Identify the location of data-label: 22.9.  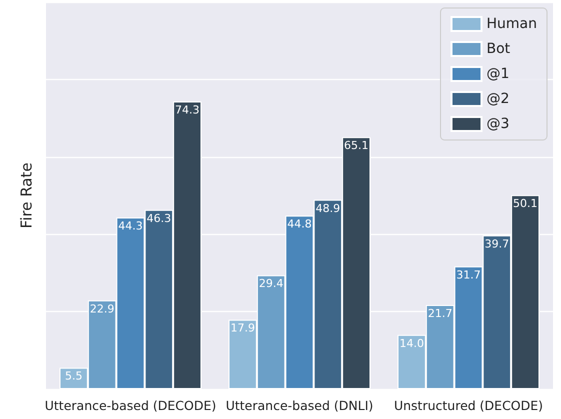
(102, 309).